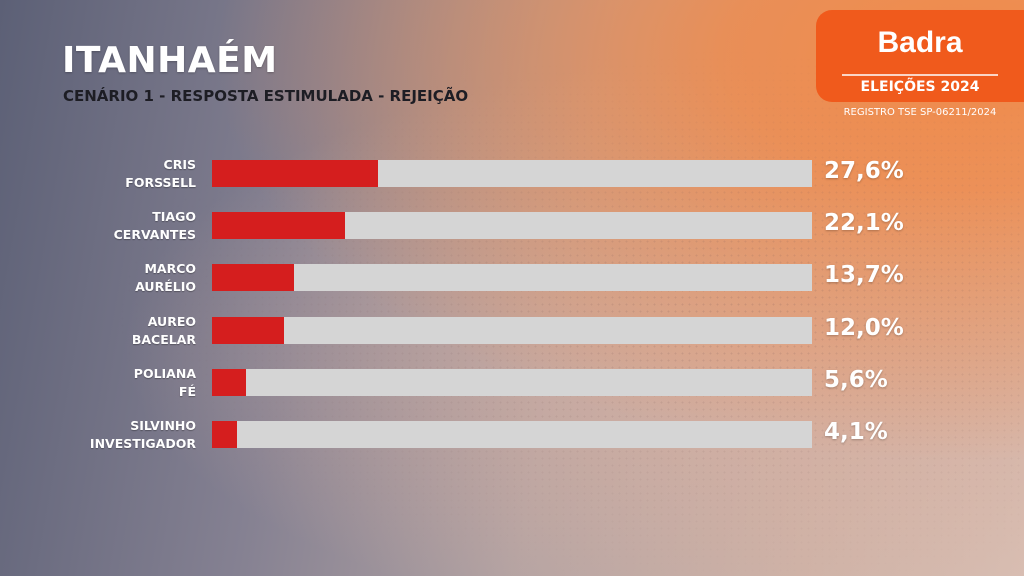  What do you see at coordinates (170, 60) in the screenshot?
I see `page-title: ITANHAÉM` at bounding box center [170, 60].